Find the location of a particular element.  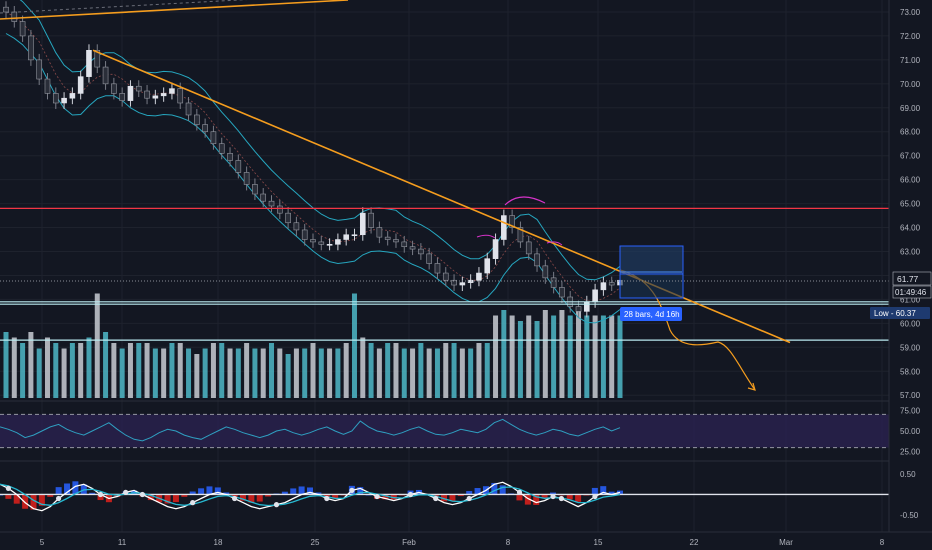

time-axis: 5 11 18 25 Feb 8 15 22 Mar 8 is located at coordinates (462, 542).